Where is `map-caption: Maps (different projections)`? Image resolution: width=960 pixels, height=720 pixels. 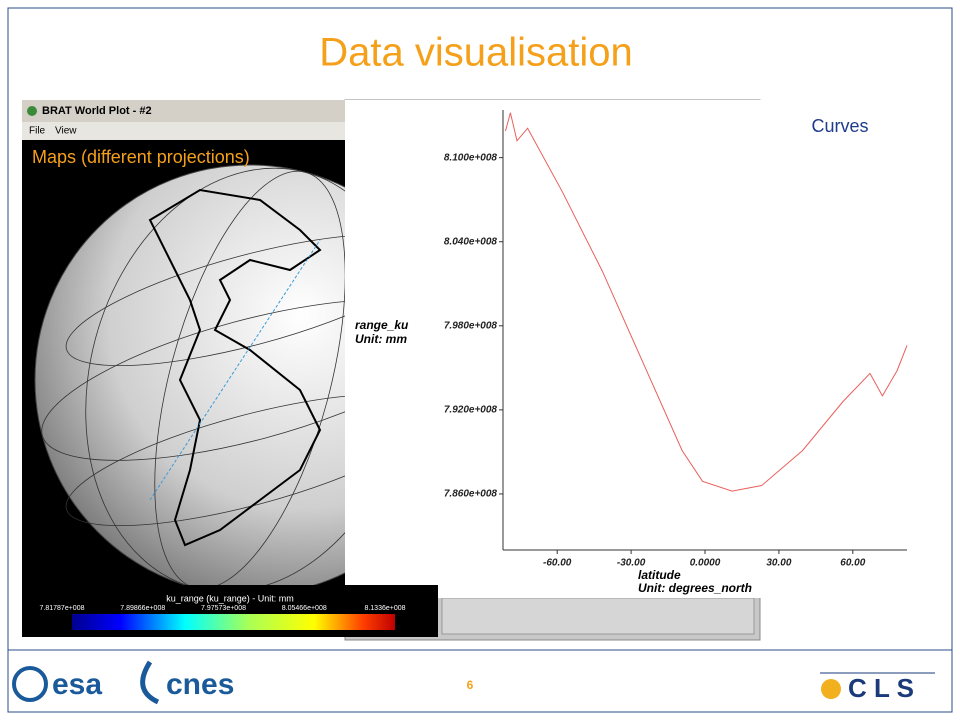
map-caption: Maps (different projections) is located at coordinates (141, 157).